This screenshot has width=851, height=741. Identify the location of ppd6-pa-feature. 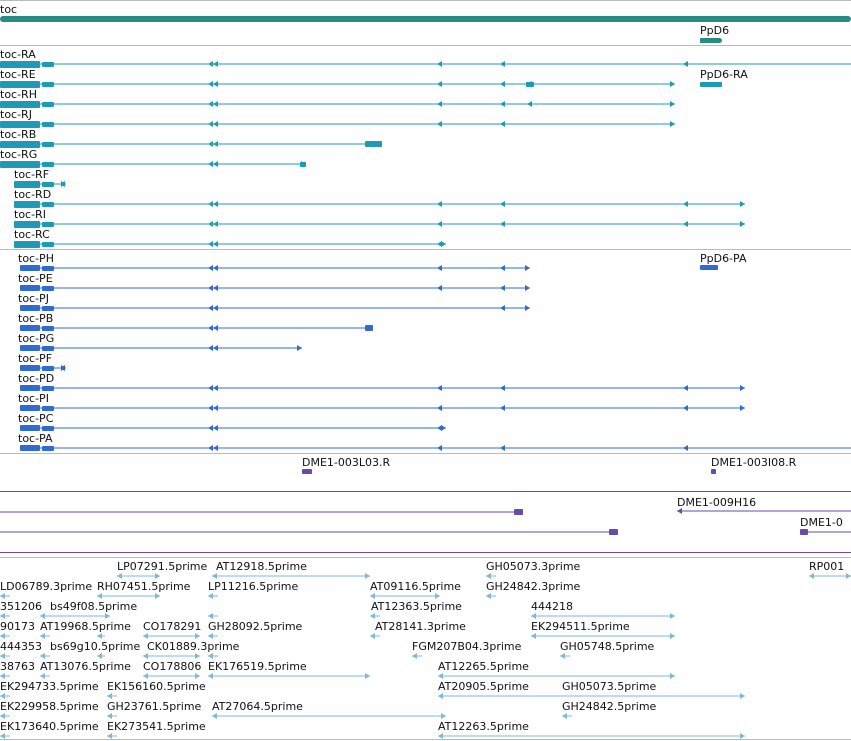
(709, 267).